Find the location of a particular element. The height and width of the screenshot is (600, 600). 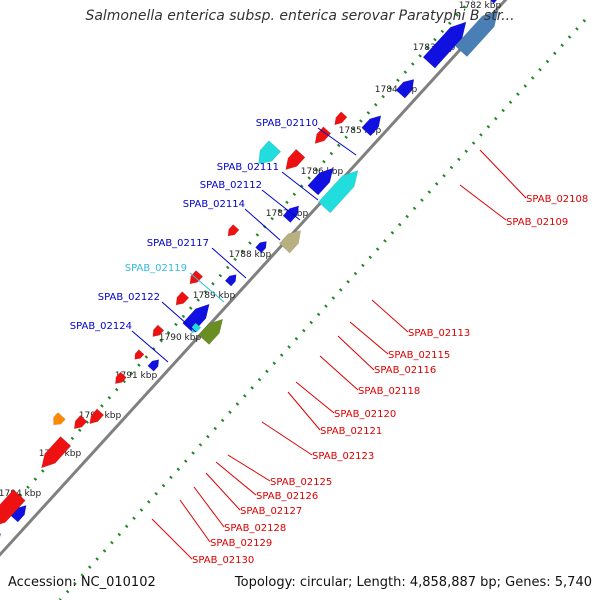

gene-label-spab_02121-leader is located at coordinates (304, 411).